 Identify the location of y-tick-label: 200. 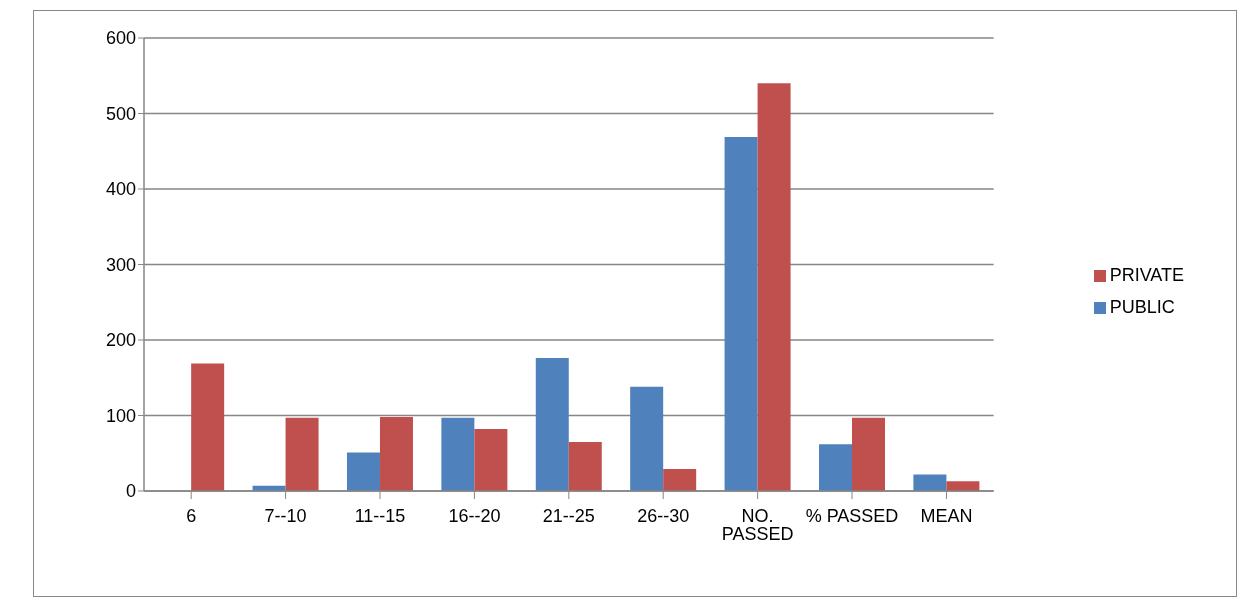
(120, 340).